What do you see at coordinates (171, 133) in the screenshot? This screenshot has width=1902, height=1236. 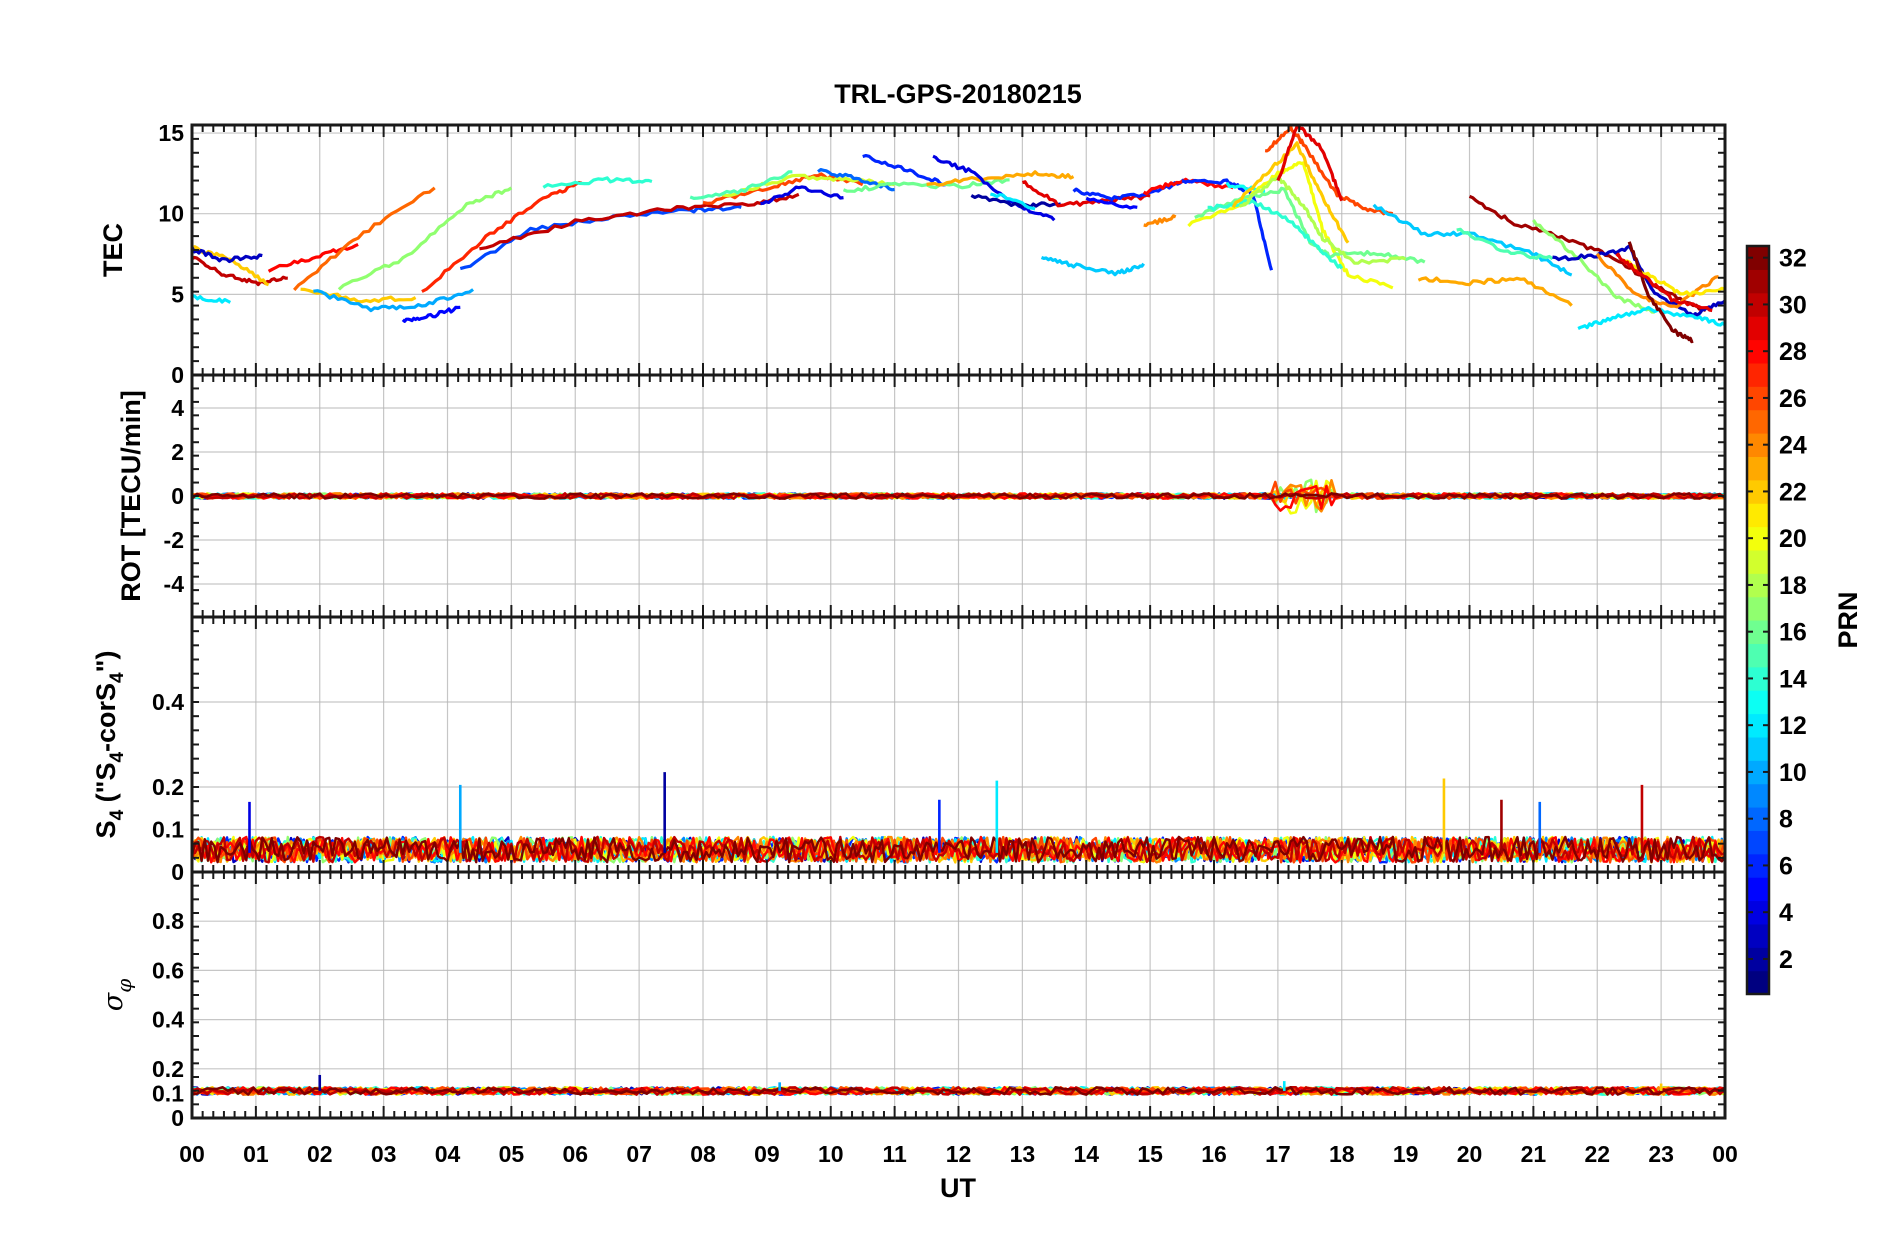 I see `y-tick-label: 15` at bounding box center [171, 133].